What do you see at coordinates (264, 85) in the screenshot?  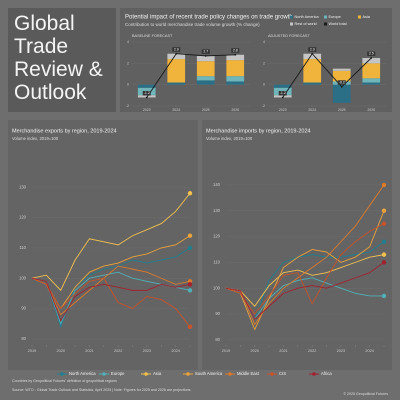 I see `y-tick-label: 0` at bounding box center [264, 85].